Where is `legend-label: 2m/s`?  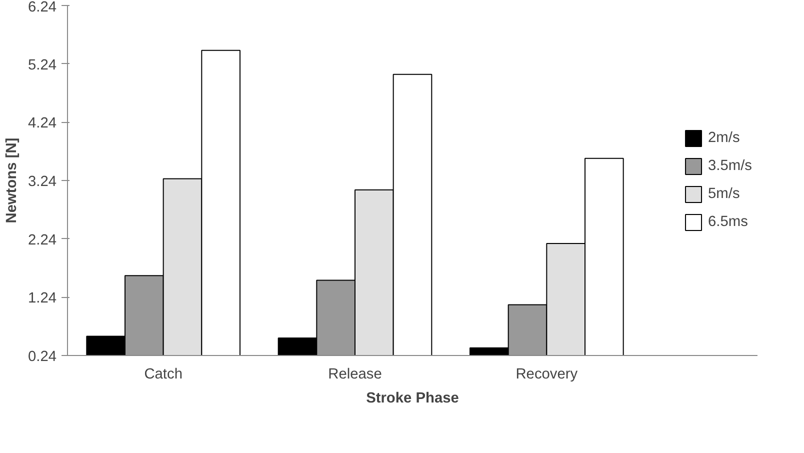 legend-label: 2m/s is located at coordinates (724, 138).